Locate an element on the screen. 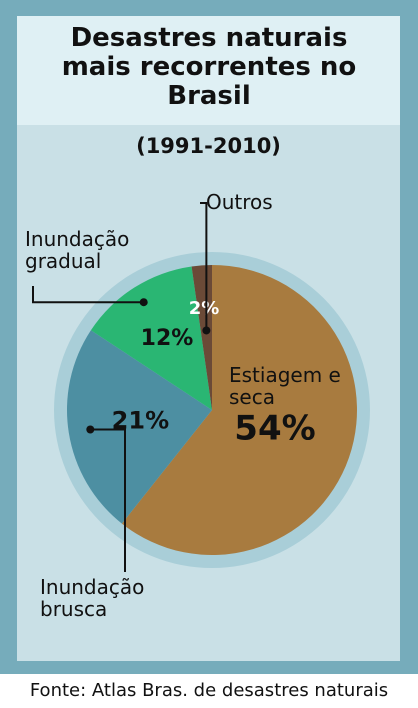  slice-label: Outros is located at coordinates (239, 202).